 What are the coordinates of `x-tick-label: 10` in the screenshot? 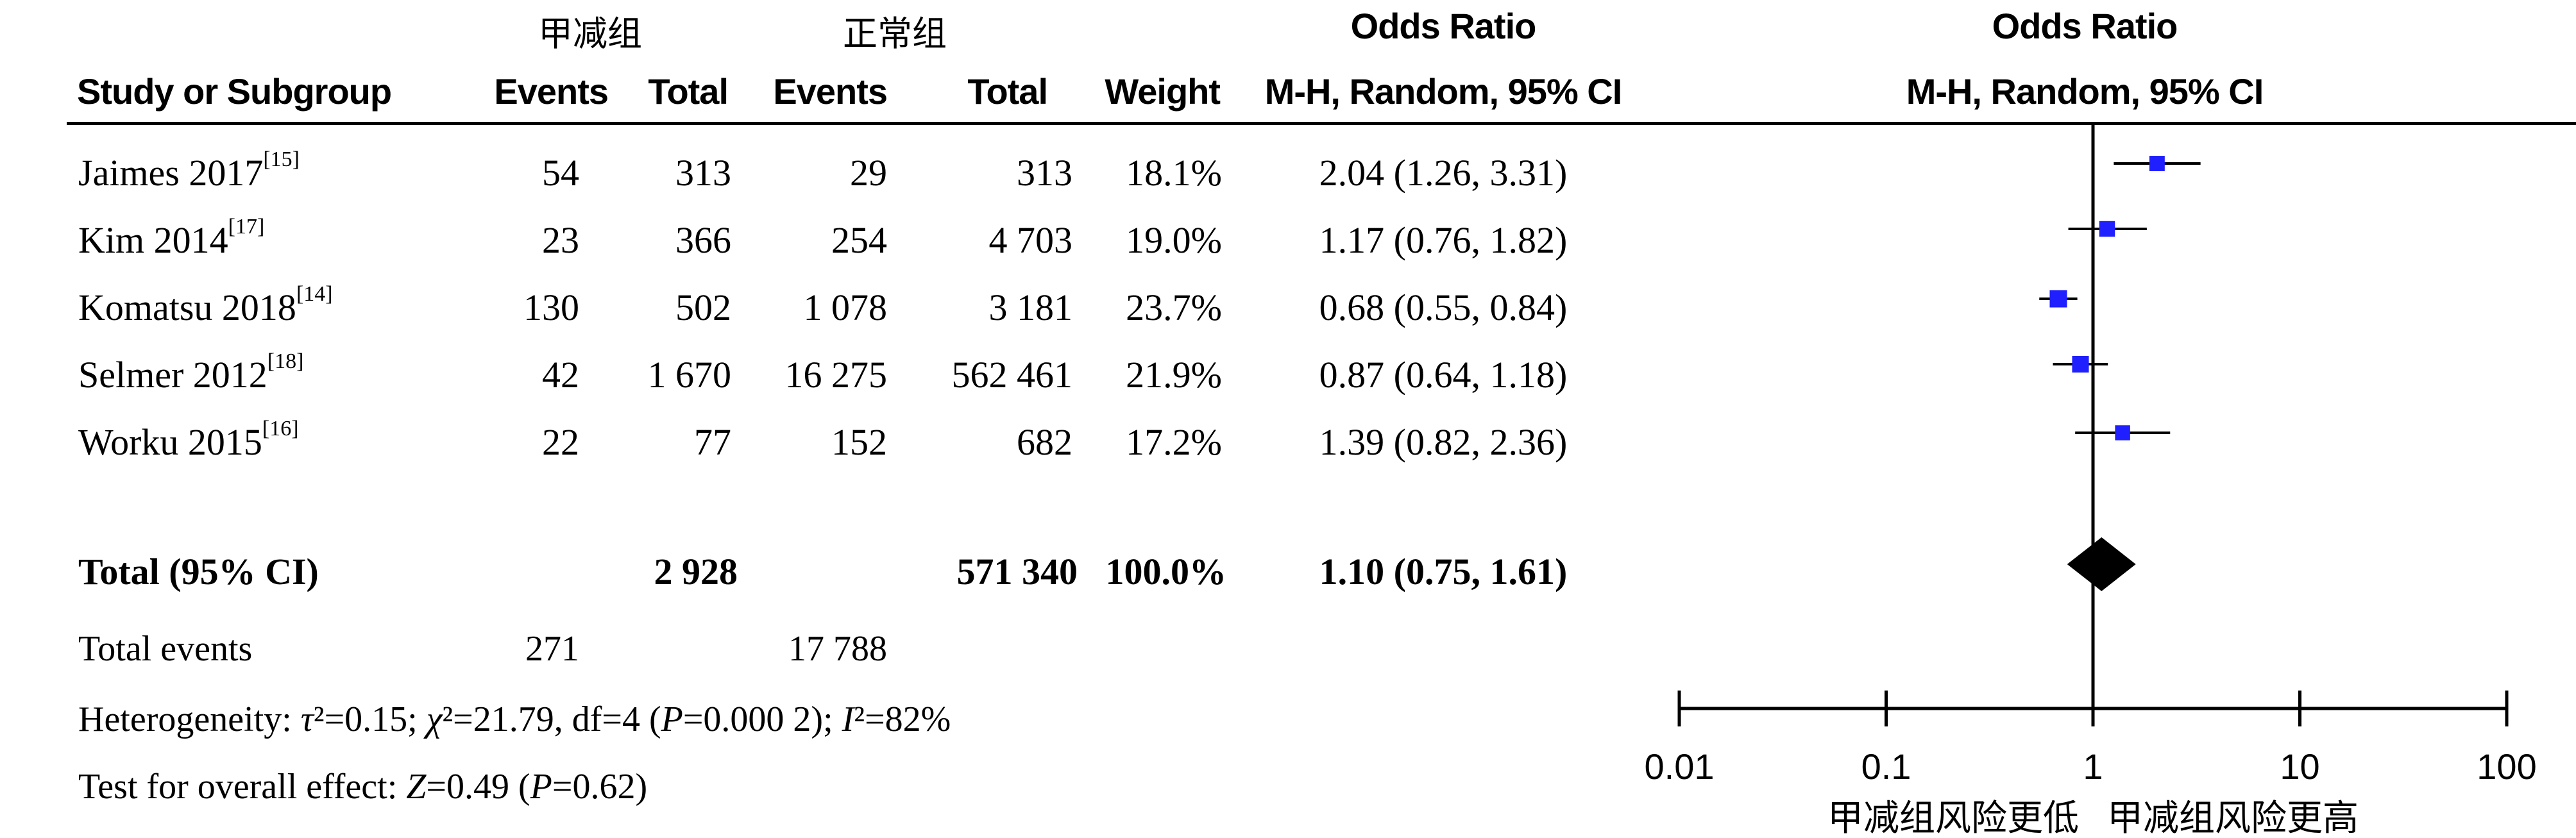 It's located at (2299, 766).